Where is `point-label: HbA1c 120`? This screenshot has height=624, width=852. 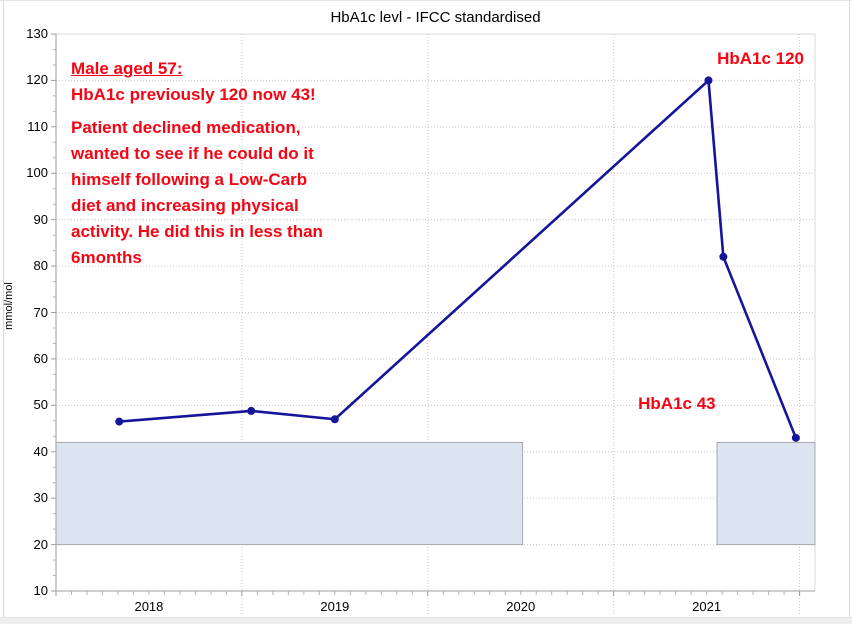
point-label: HbA1c 120 is located at coordinates (760, 59).